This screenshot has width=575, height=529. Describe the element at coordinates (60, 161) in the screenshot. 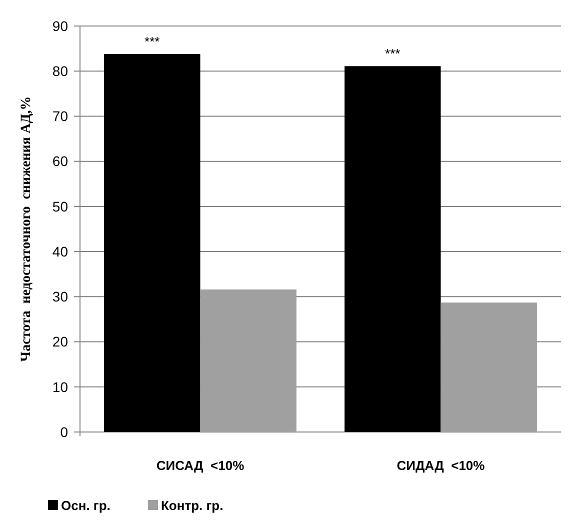

I see `y-tick-label: 60` at that location.